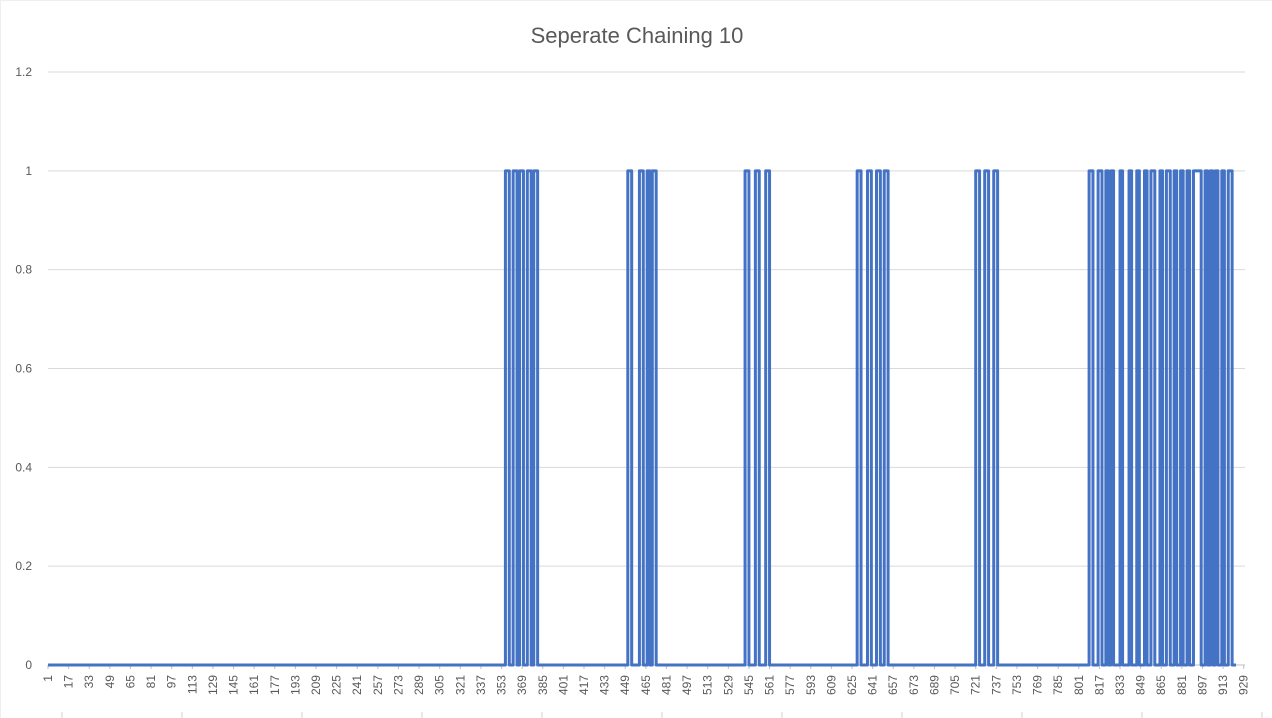 The height and width of the screenshot is (718, 1272). I want to click on x-tick-label: 177, so click(275, 685).